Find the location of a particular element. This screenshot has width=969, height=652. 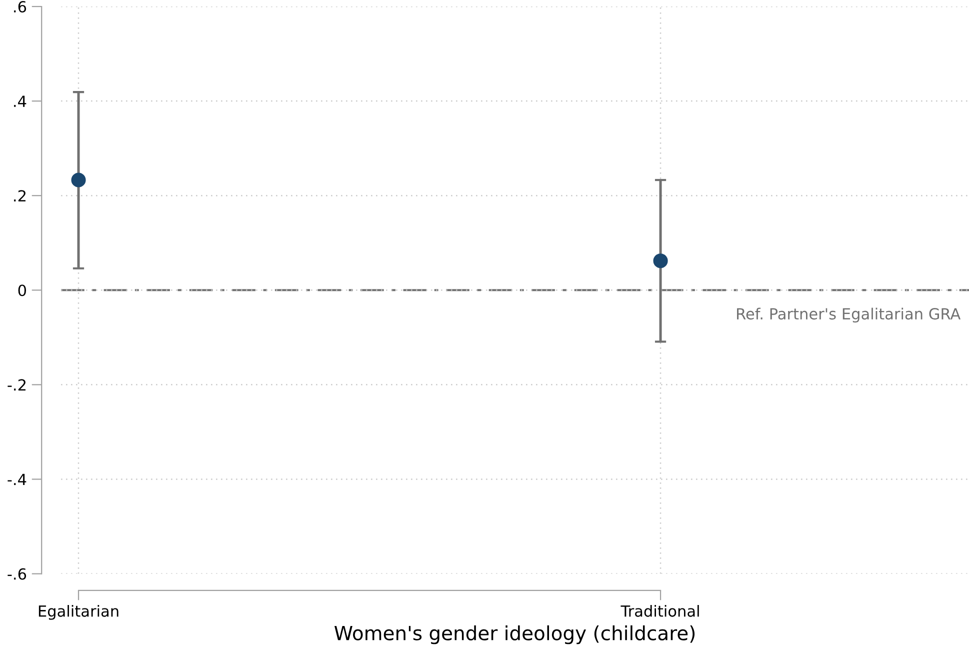

ref-line-label: Ref. Partner's Egalitarian GRA is located at coordinates (849, 315).